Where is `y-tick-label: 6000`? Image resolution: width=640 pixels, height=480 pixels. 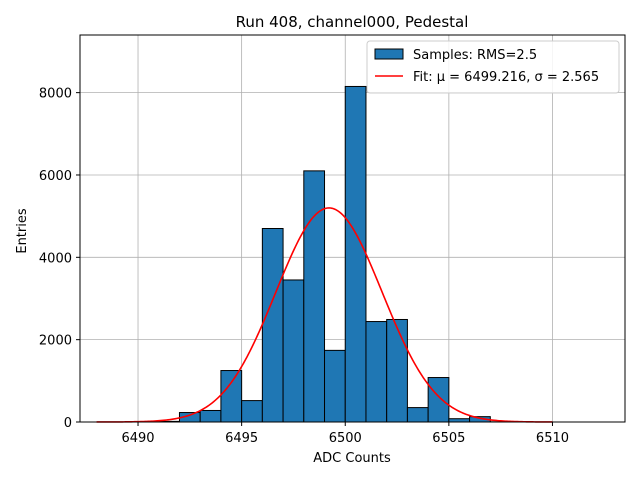
y-tick-label: 6000 is located at coordinates (55, 176).